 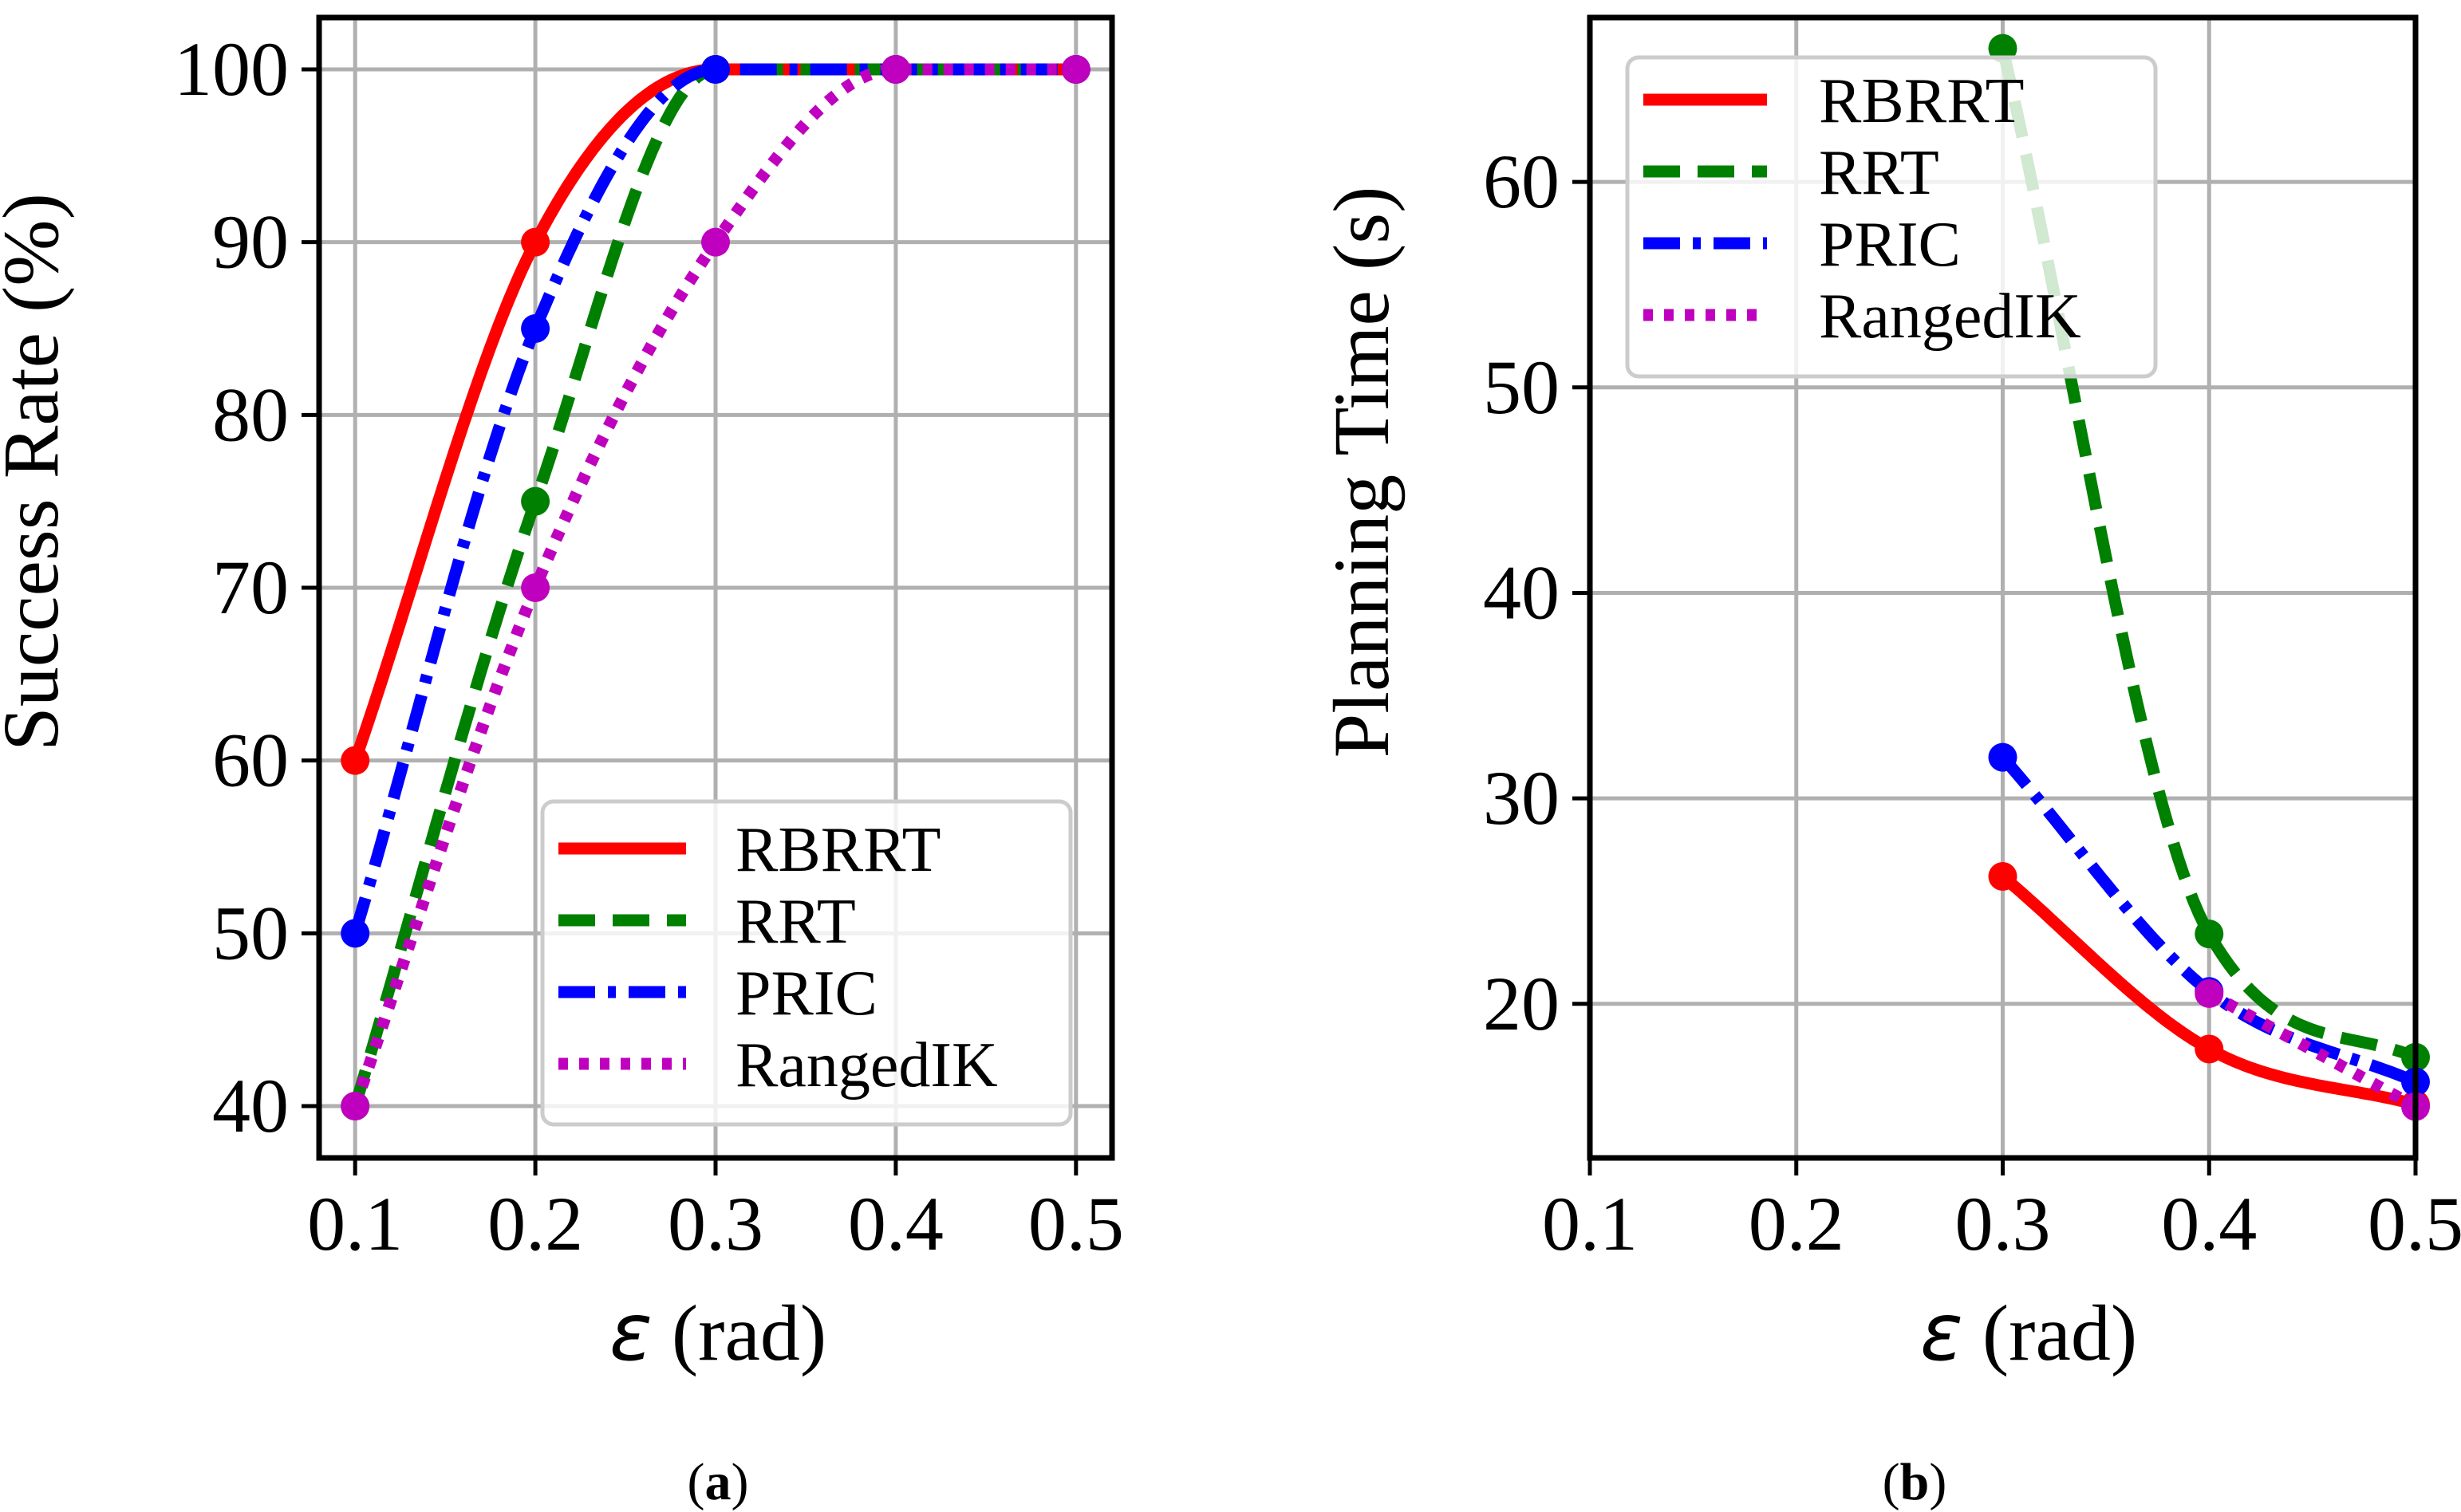 I want to click on panel-b-caption: (b), so click(x=1915, y=1482).